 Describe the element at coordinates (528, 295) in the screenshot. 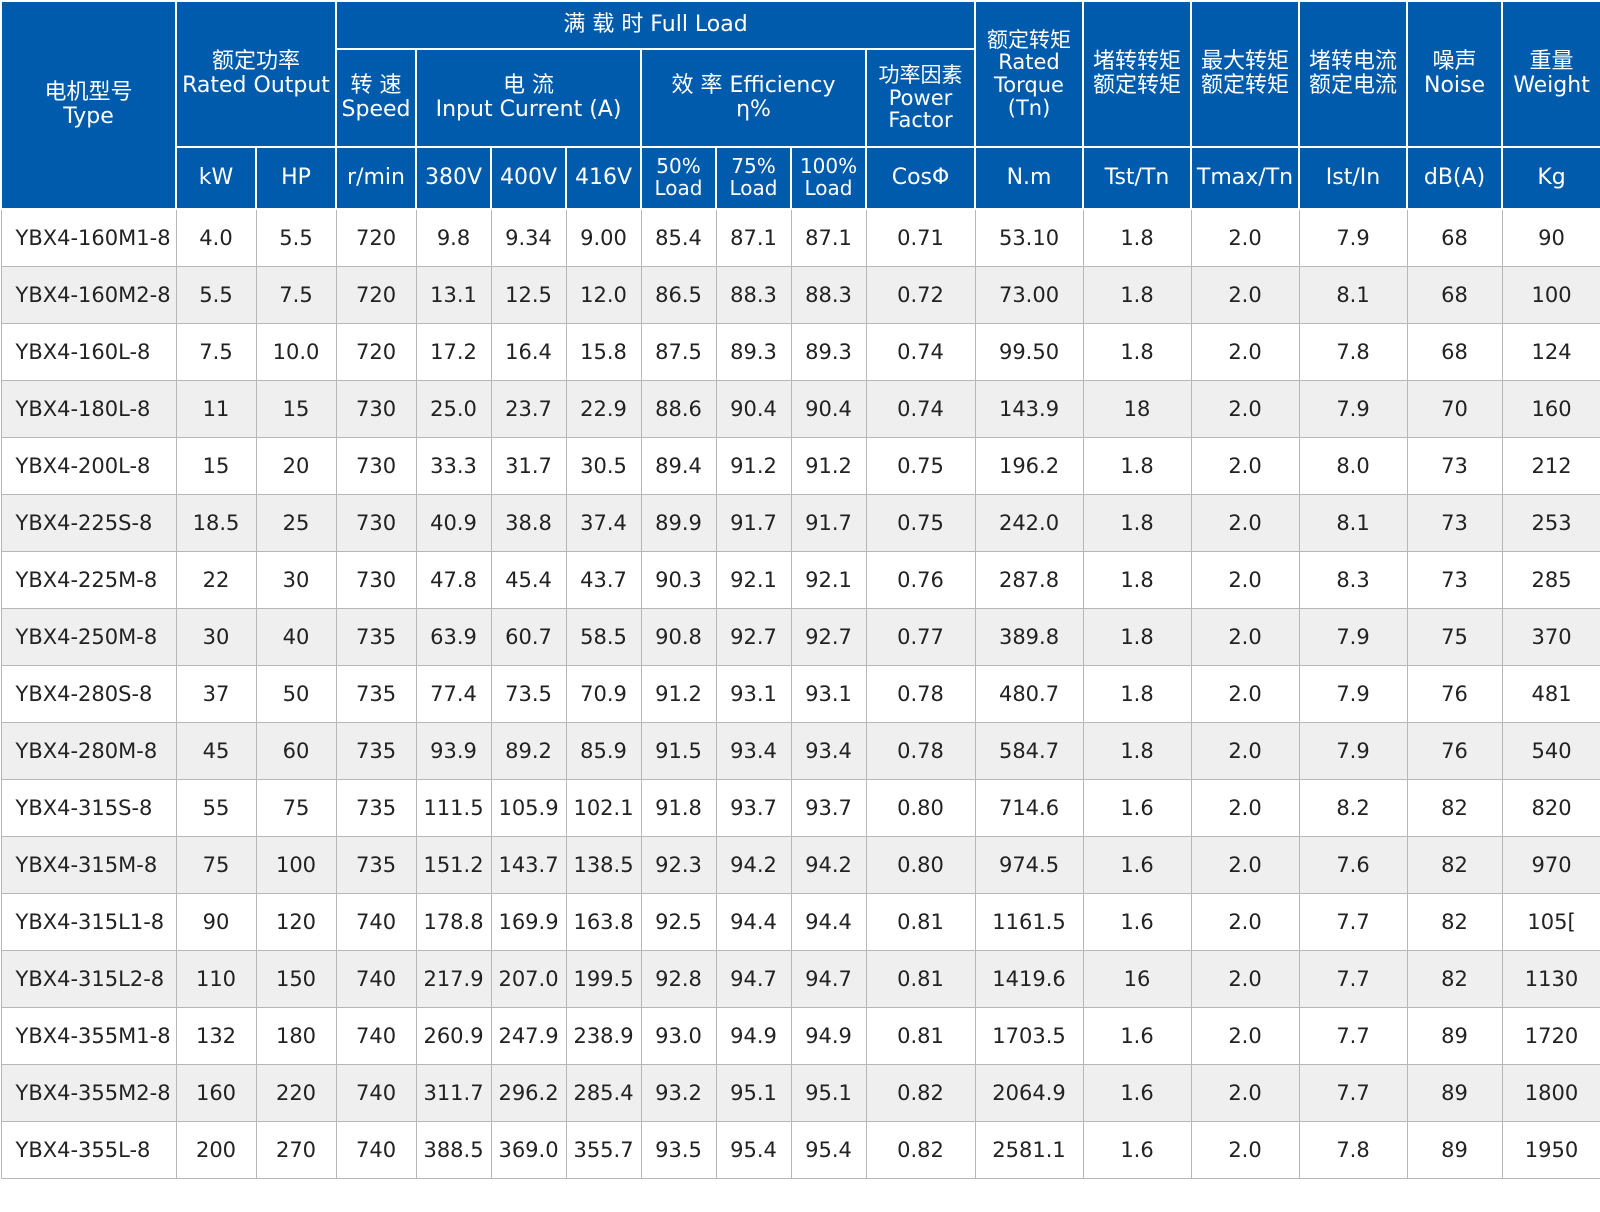

I see `cell-current-400v: 12.5` at that location.